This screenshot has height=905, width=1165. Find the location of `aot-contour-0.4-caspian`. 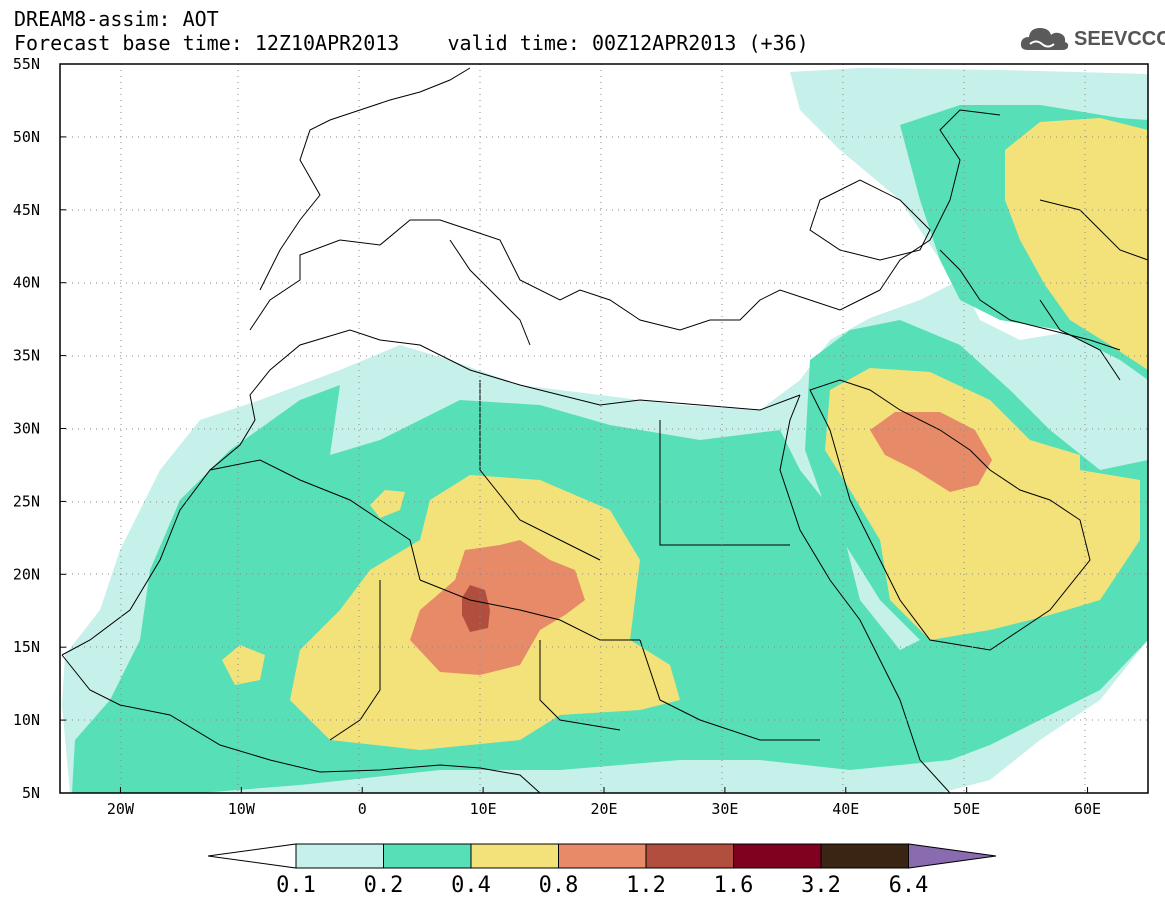

aot-contour-0.4-caspian is located at coordinates (1076, 244).